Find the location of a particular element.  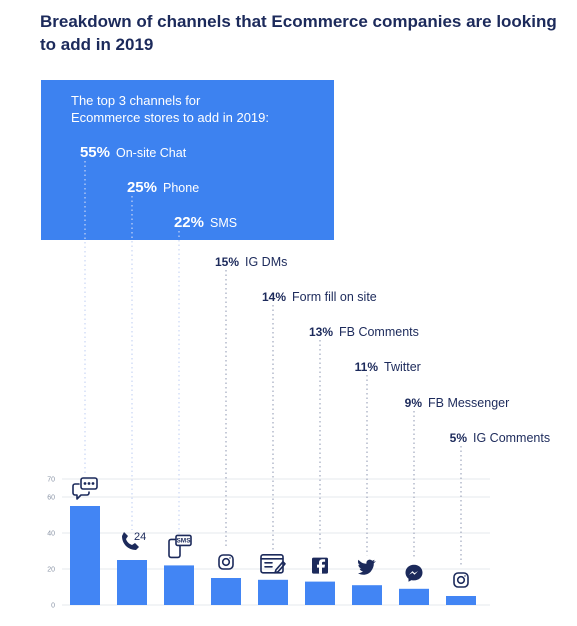

sms-text: SMS is located at coordinates (183, 541).